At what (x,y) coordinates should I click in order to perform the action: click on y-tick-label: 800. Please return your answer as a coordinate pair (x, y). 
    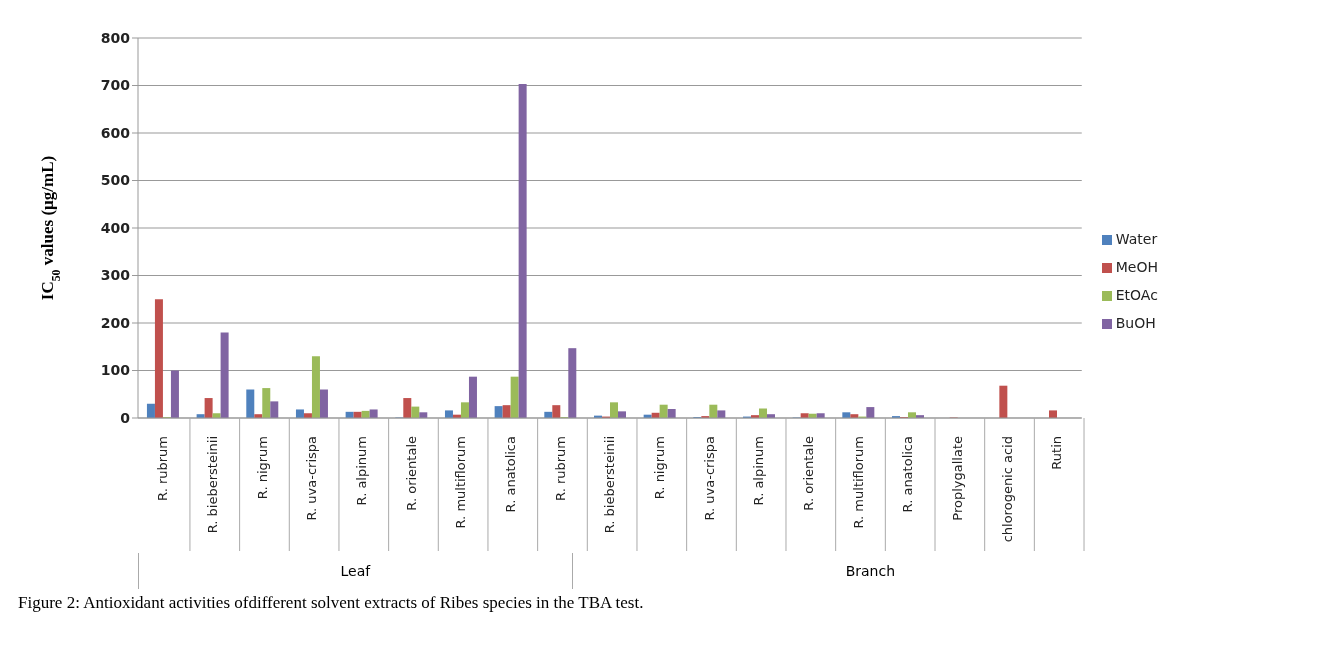
    Looking at the image, I should click on (115, 37).